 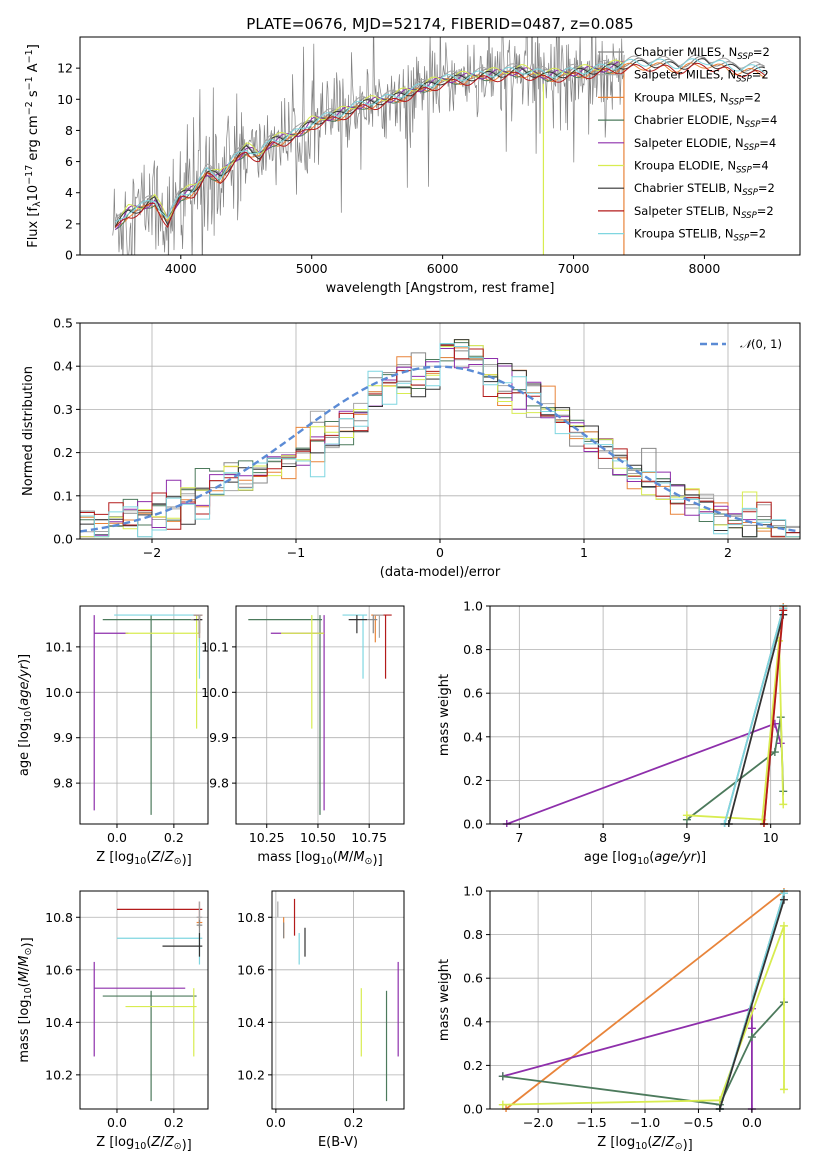 I want to click on x-tick-label: 0.0, so click(x=117, y=837).